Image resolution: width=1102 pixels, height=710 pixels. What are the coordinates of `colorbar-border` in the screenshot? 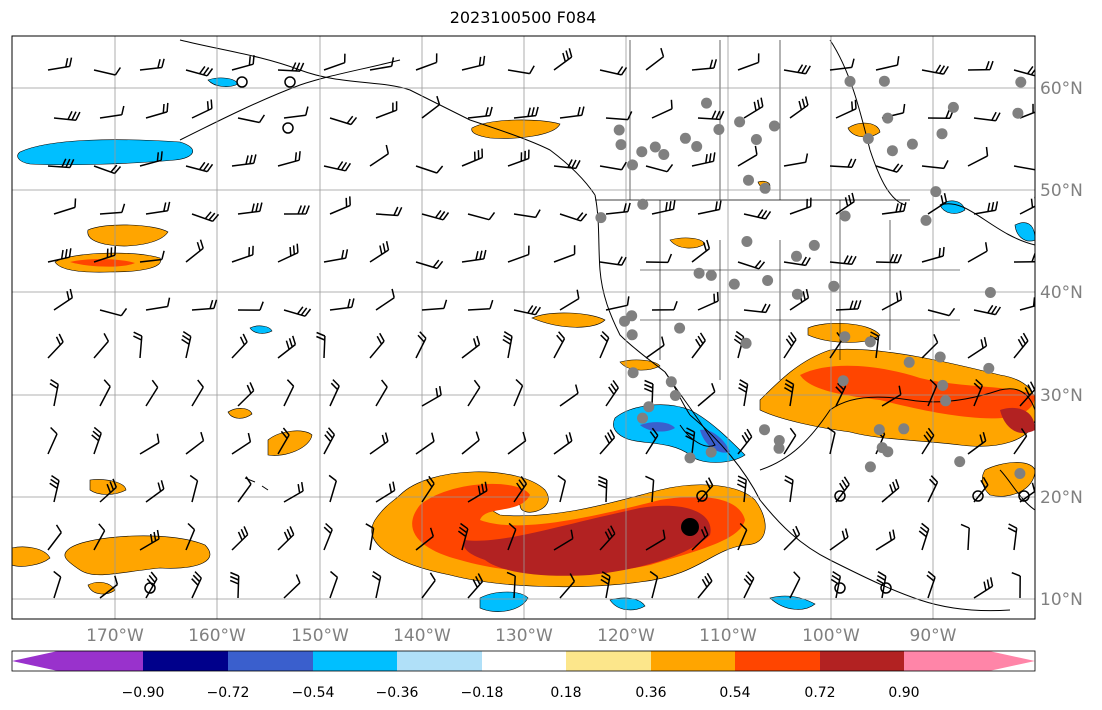 It's located at (523, 661).